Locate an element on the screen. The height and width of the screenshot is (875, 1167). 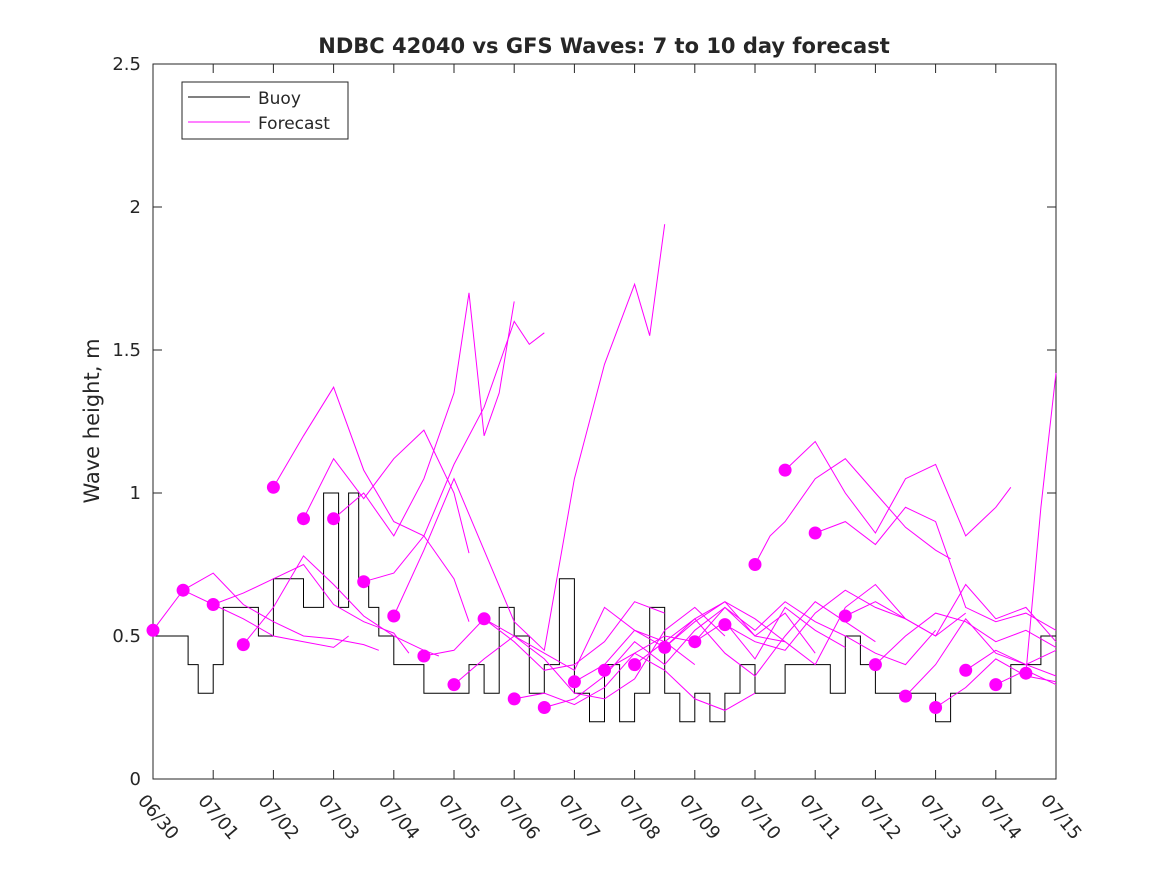
legend-box is located at coordinates (265, 110).